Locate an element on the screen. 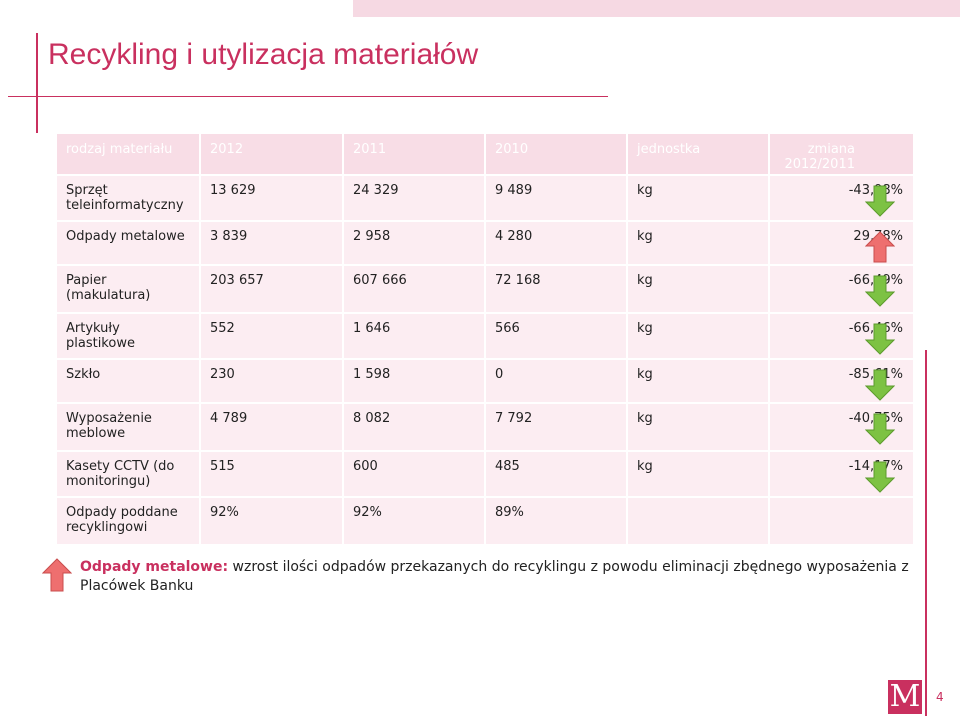 The image size is (960, 716). cell-2012: 92% is located at coordinates (271, 521).